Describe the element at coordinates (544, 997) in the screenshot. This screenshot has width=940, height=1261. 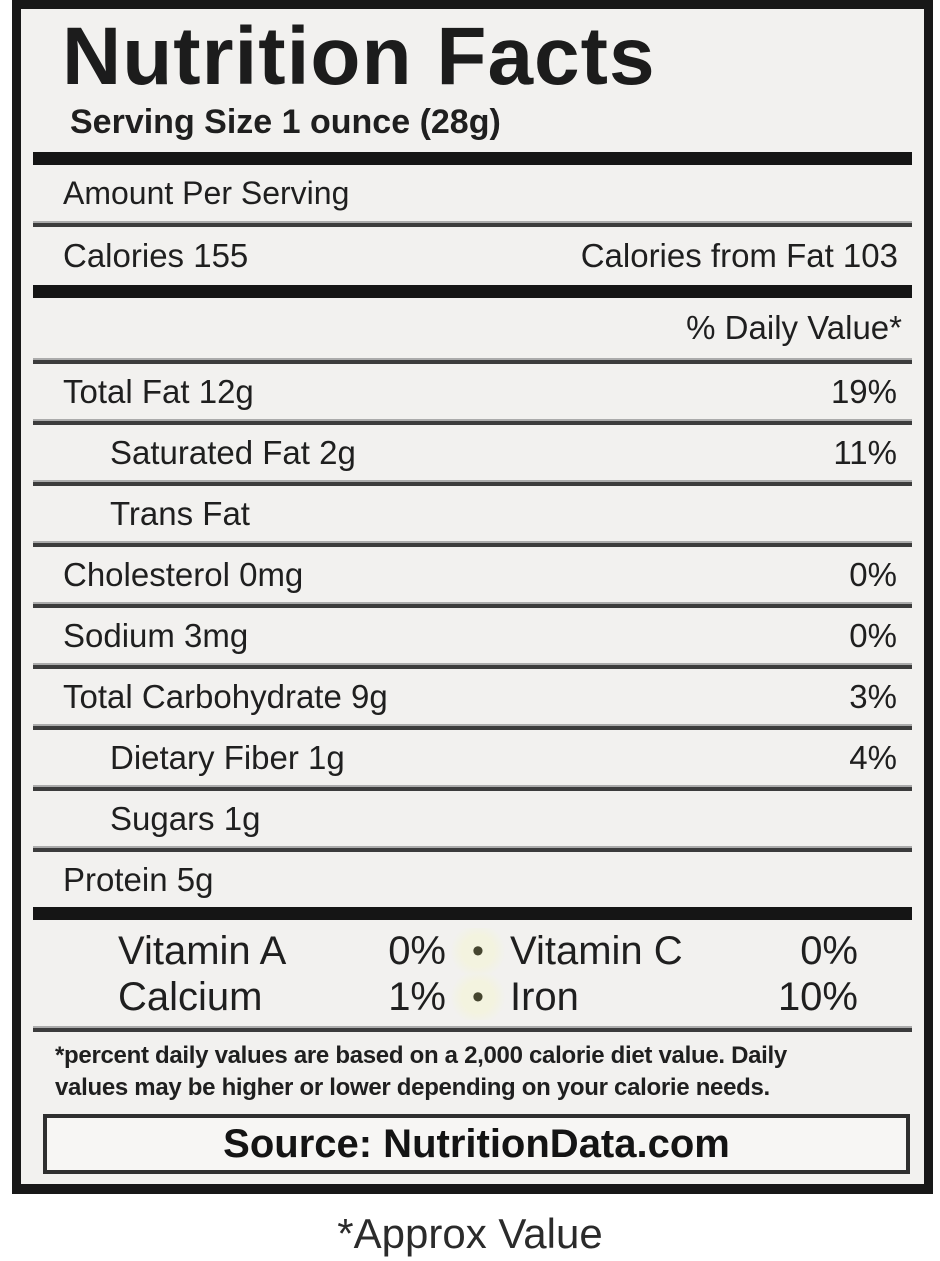
I see `vitamin-name: Iron` at that location.